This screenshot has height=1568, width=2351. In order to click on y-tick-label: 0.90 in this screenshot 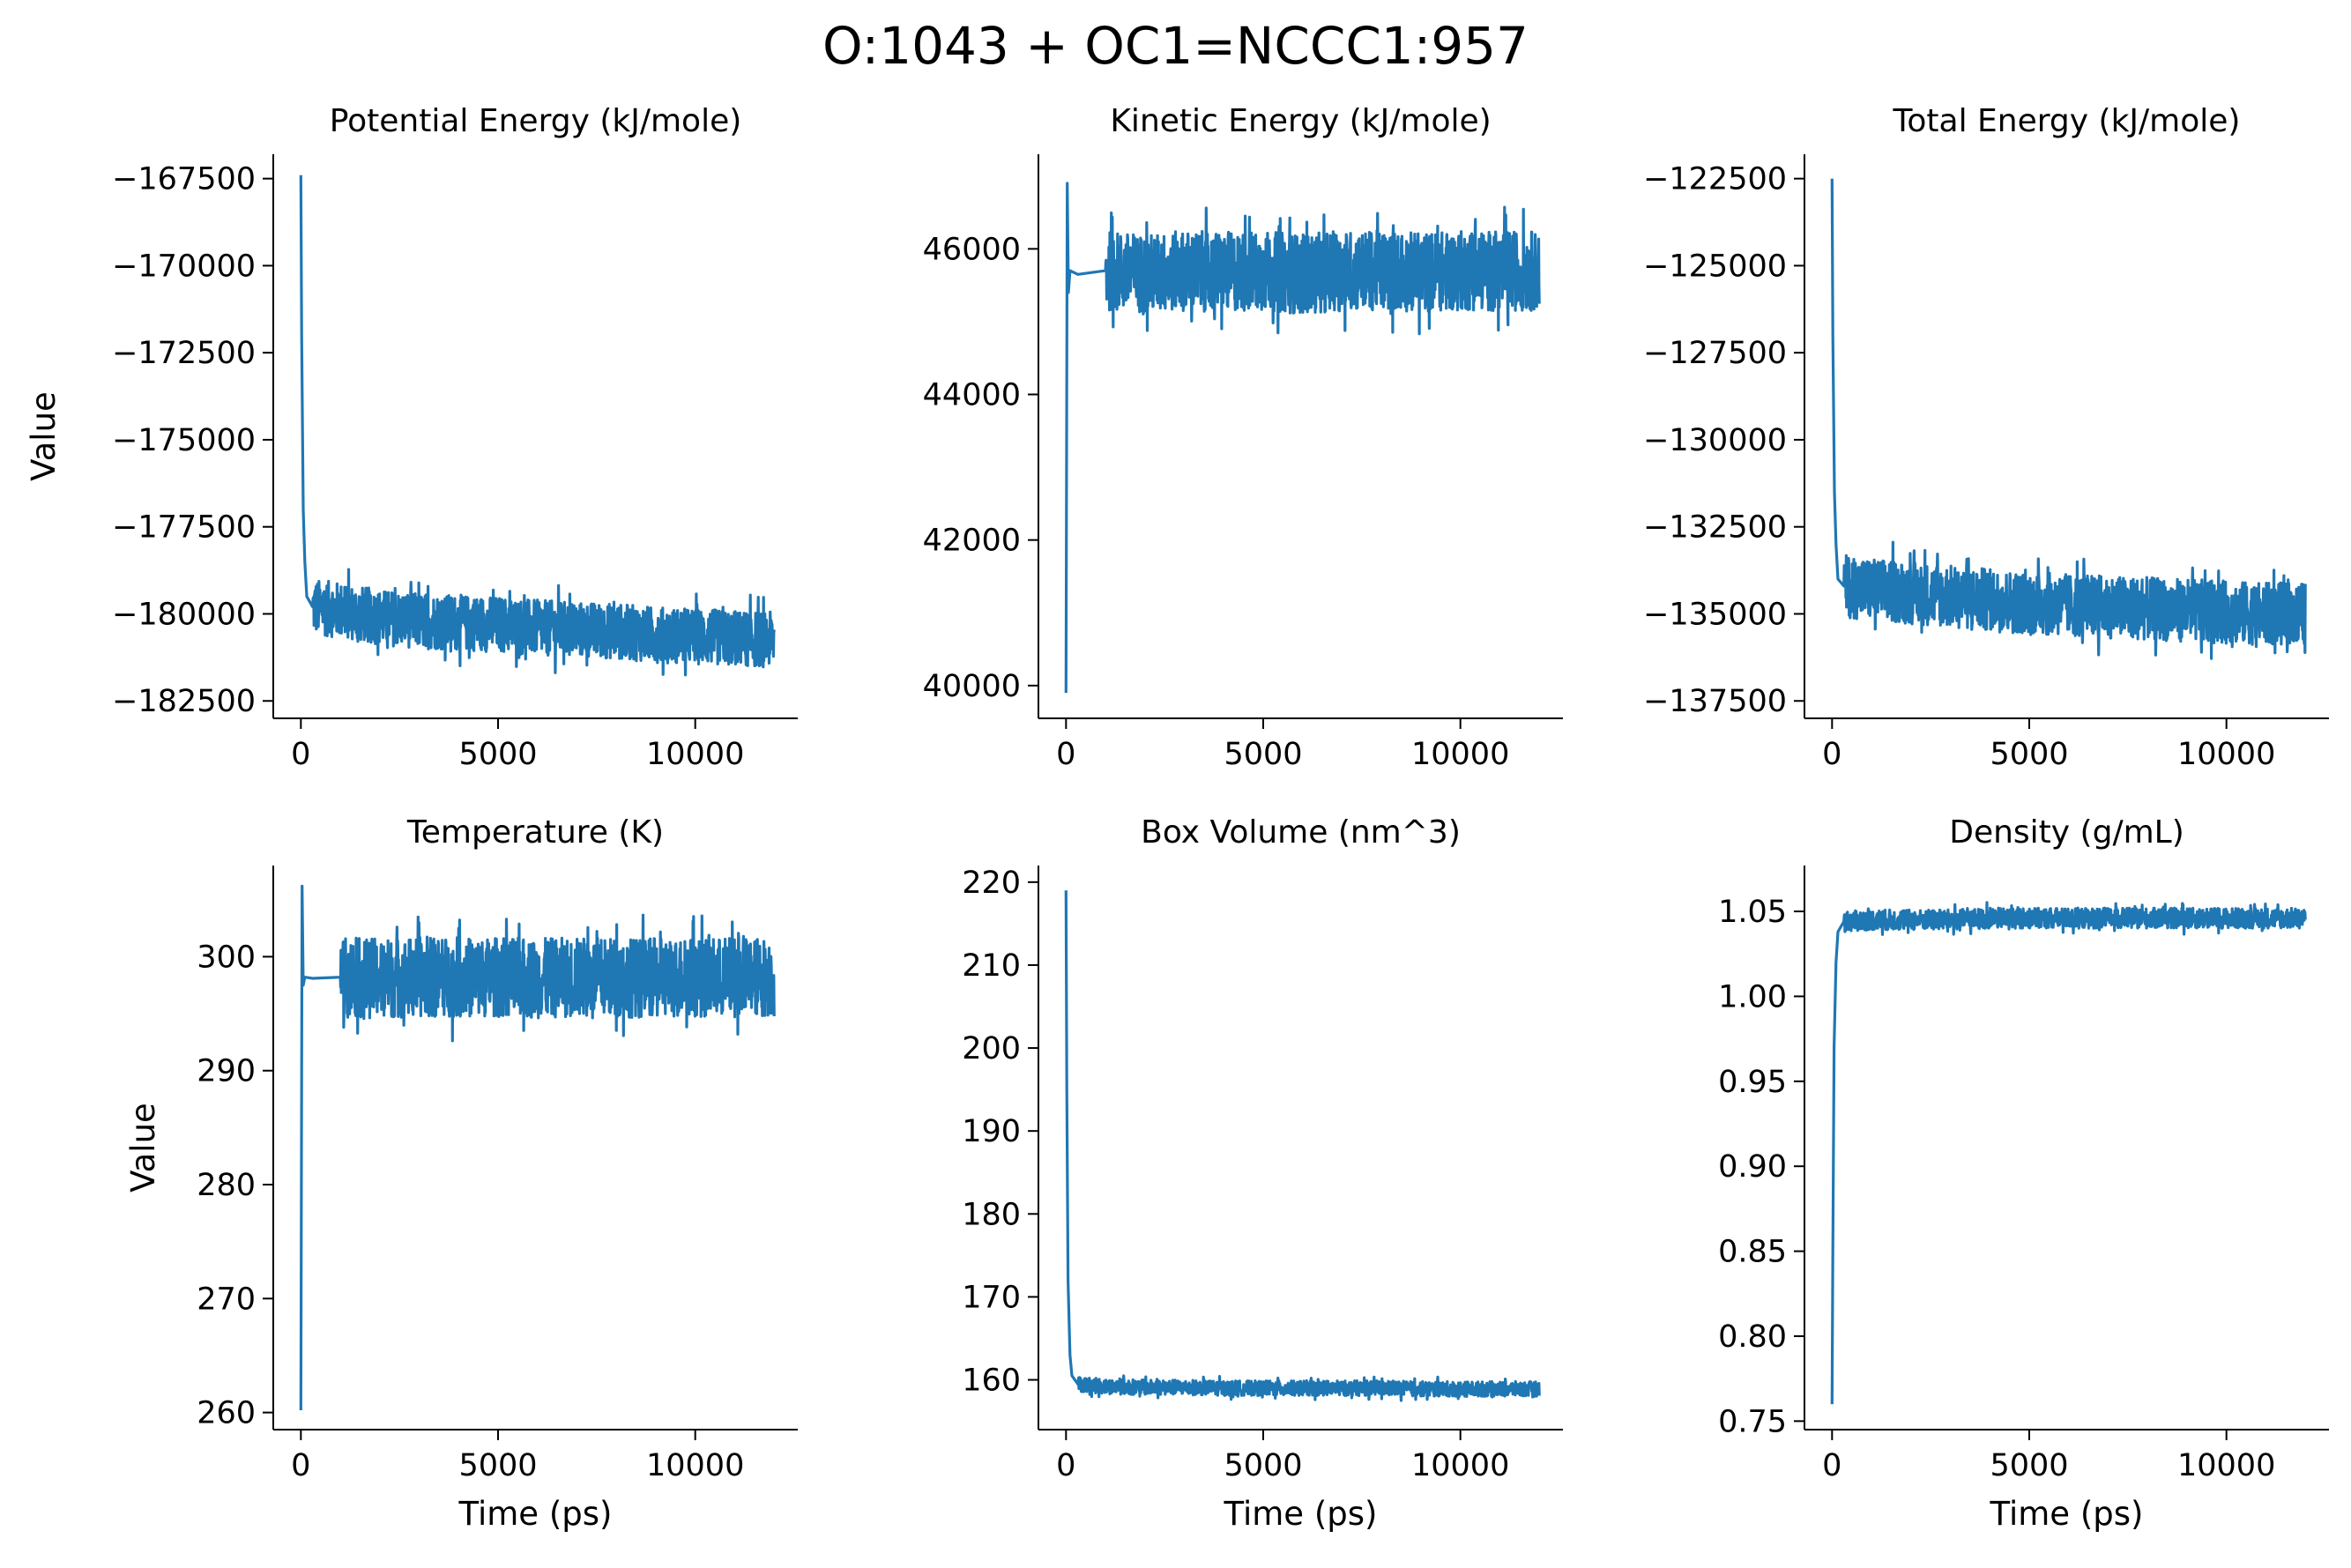, I will do `click(1752, 1167)`.